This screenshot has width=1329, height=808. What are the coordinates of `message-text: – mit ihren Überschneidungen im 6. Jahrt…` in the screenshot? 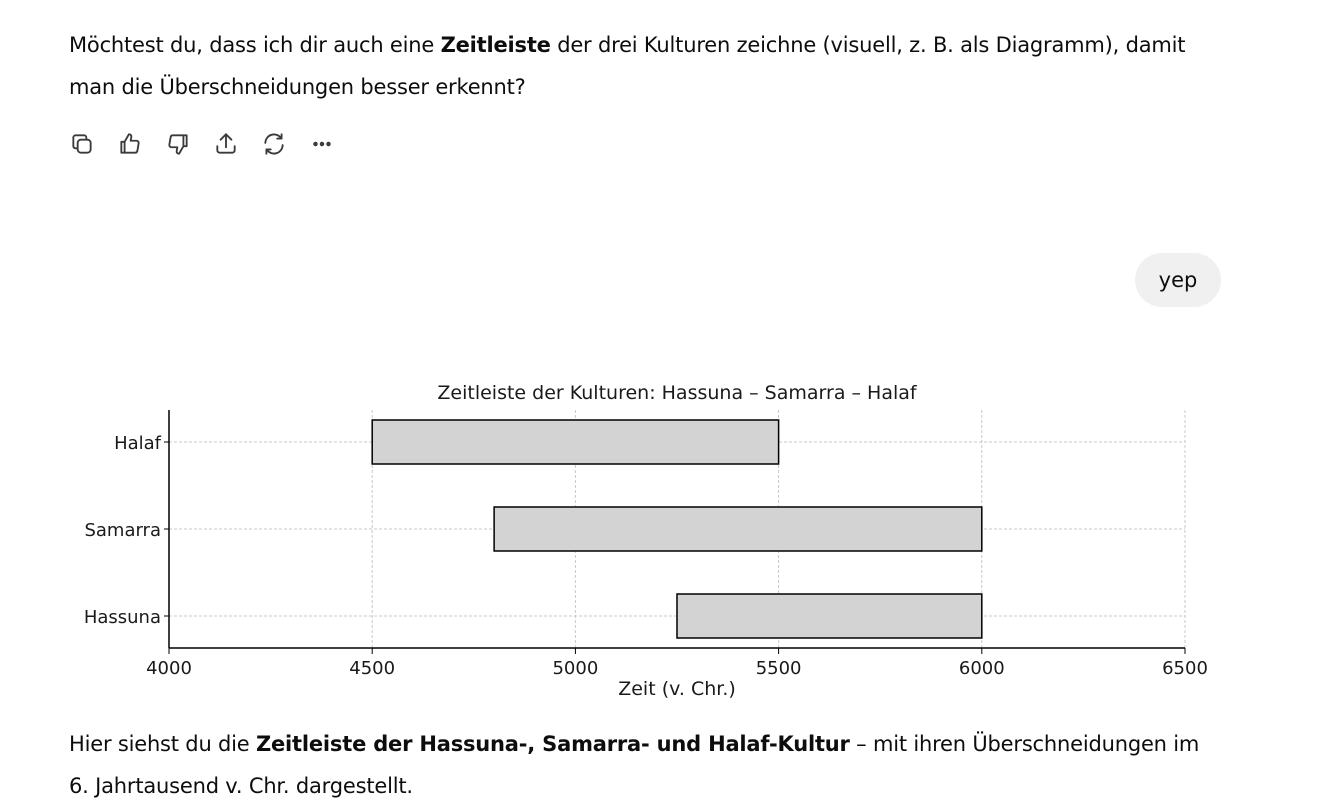 It's located at (634, 765).